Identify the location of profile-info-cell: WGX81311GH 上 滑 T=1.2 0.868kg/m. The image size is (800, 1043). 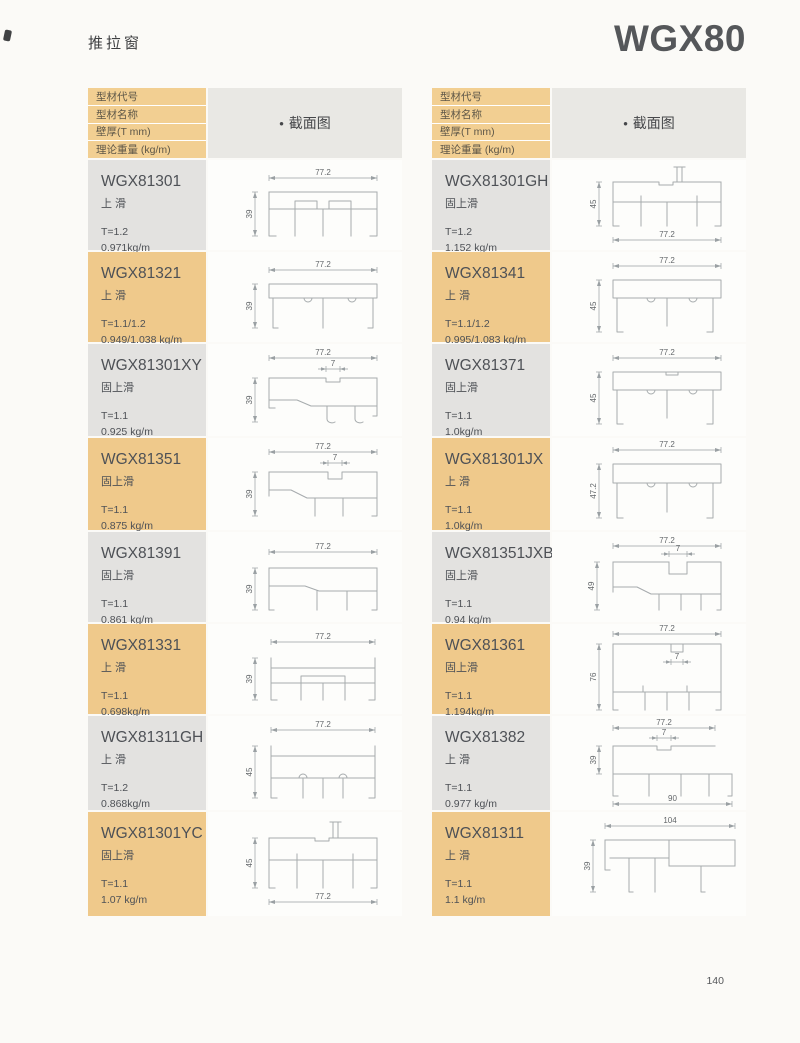
(147, 763).